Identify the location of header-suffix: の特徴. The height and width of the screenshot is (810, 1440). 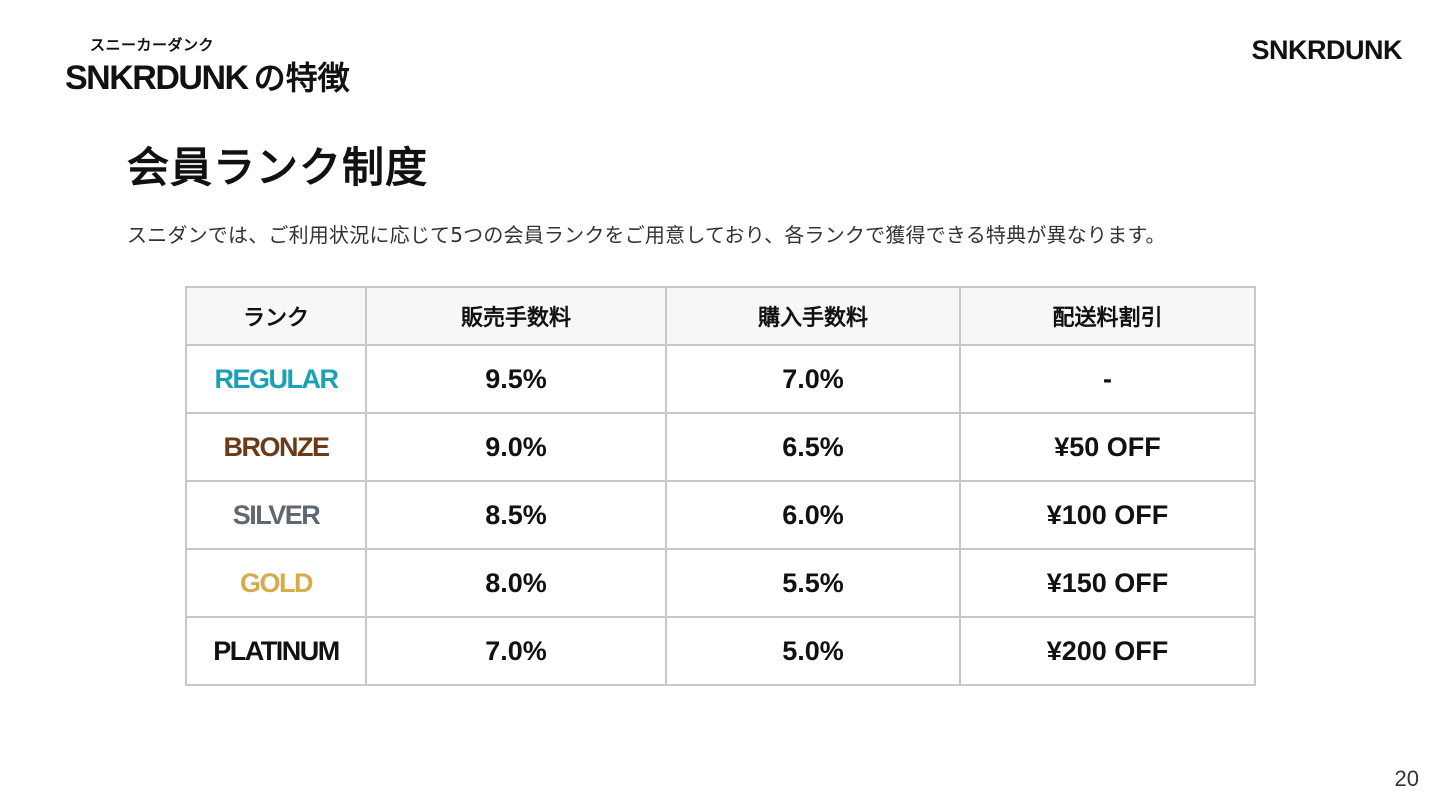
(301, 78).